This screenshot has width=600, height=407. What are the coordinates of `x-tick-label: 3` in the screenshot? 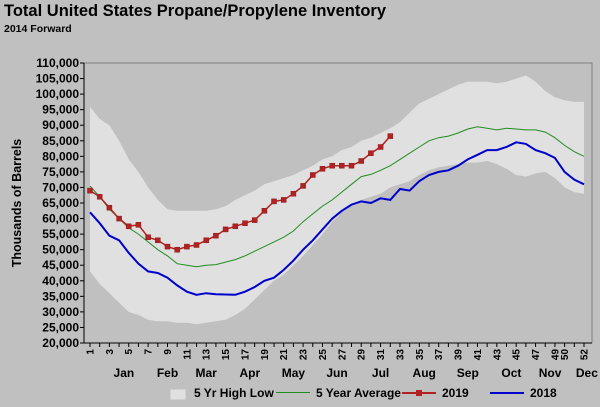 It's located at (110, 352).